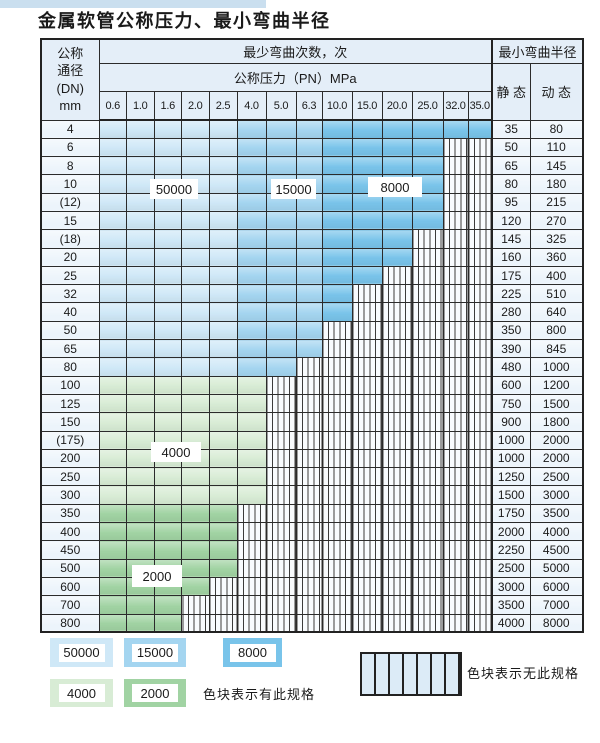 The width and height of the screenshot is (600, 743). Describe the element at coordinates (312, 166) in the screenshot. I see `table-row: 8 65 145` at that location.